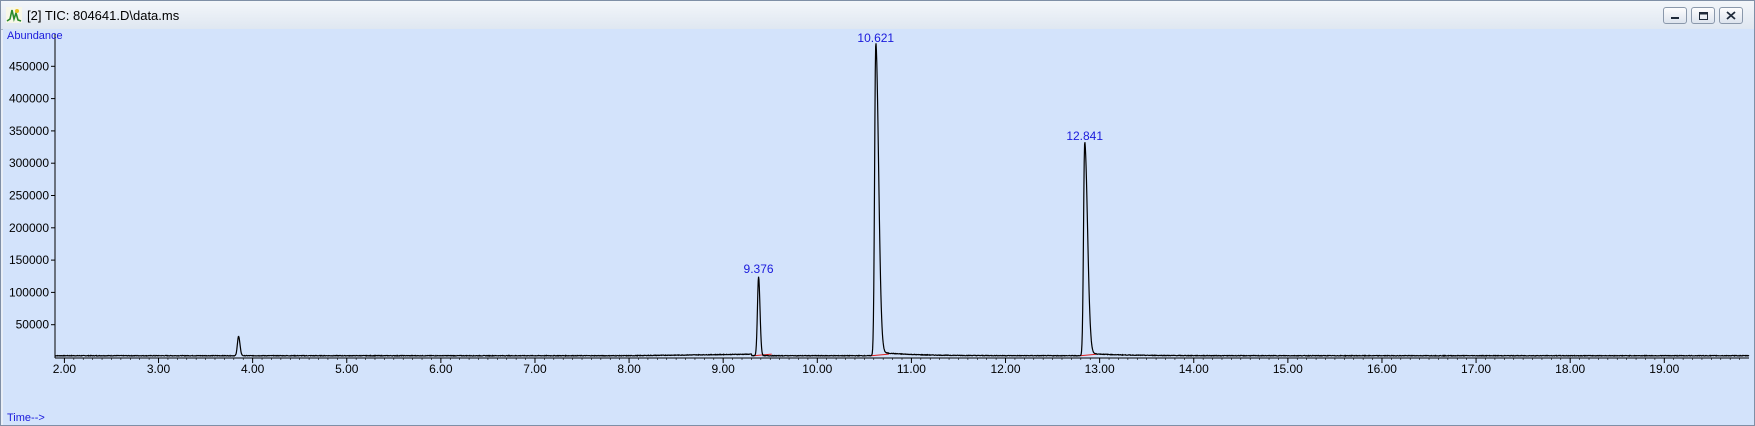 The image size is (1755, 426). What do you see at coordinates (29, 131) in the screenshot?
I see `y-tick-label: 350000` at bounding box center [29, 131].